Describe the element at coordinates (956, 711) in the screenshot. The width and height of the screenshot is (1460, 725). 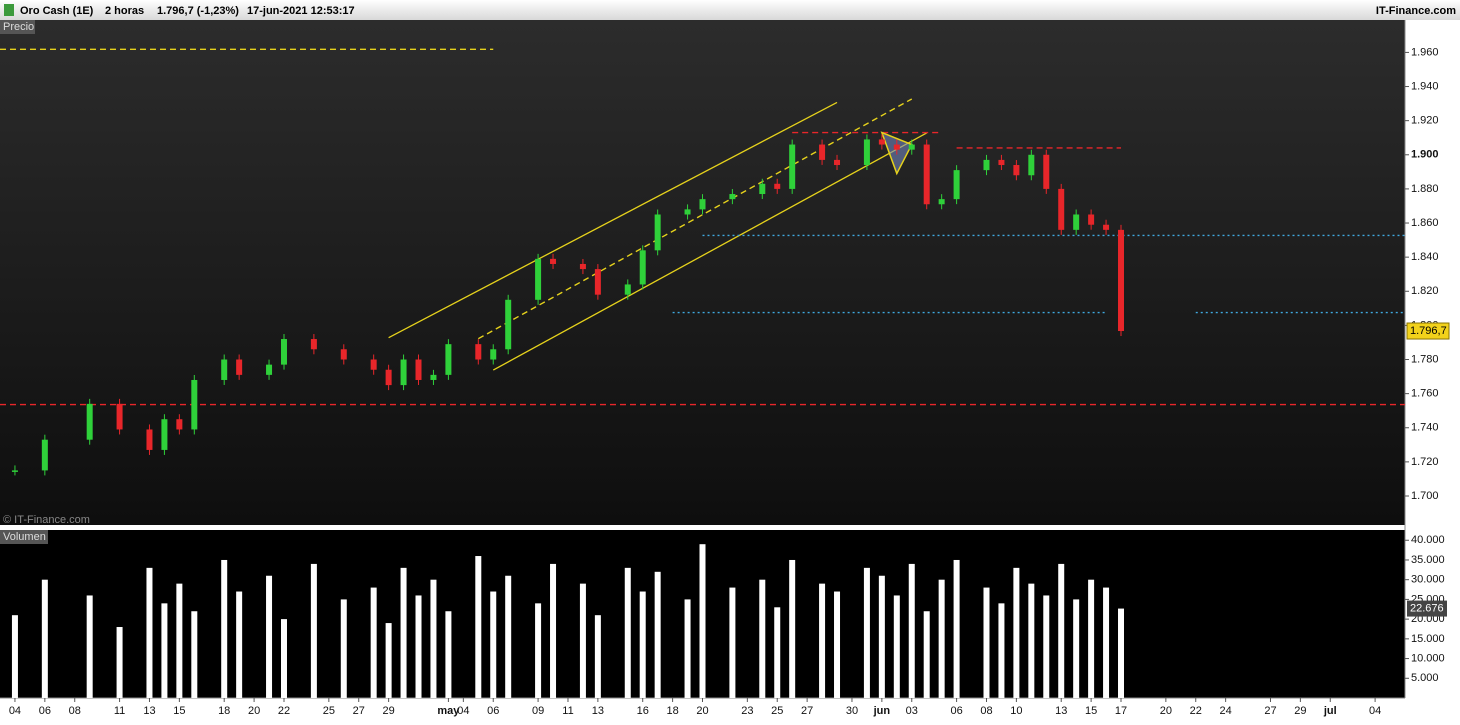
I see `x-tick-label: 06` at that location.